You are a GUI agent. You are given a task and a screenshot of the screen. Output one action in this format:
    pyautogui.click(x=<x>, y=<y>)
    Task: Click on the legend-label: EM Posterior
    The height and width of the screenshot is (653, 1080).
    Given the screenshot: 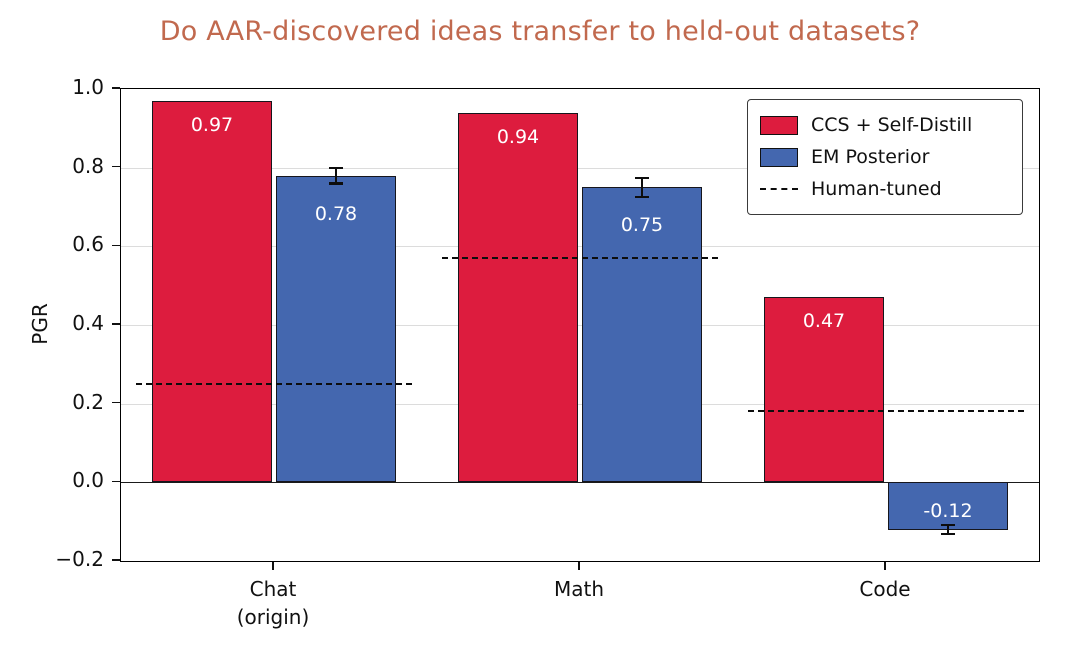 What is the action you would take?
    pyautogui.click(x=870, y=157)
    